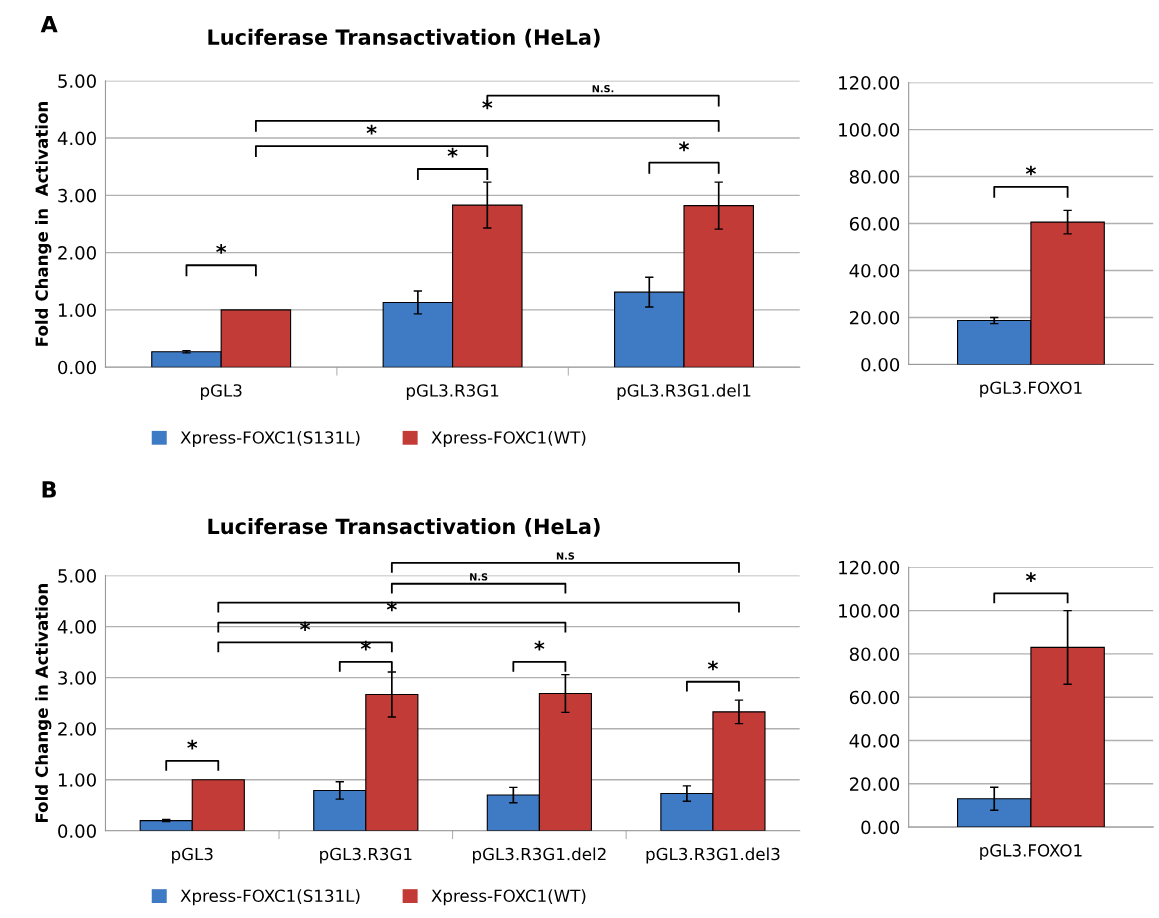 This screenshot has height=918, width=1159. Describe the element at coordinates (684, 391) in the screenshot. I see `x-tick-label: pGL3.R3G1.del1` at that location.